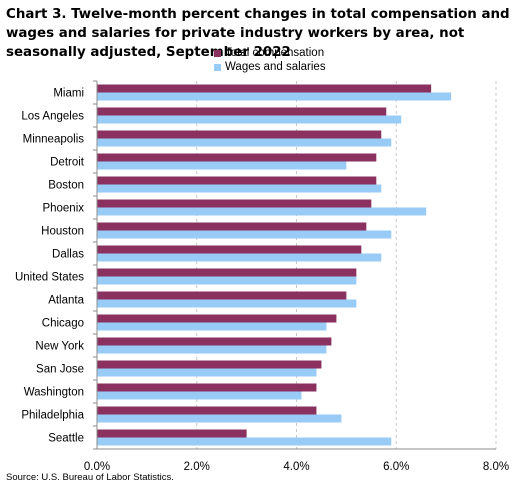  Describe the element at coordinates (67, 163) in the screenshot. I see `category-label: Detroit` at that location.